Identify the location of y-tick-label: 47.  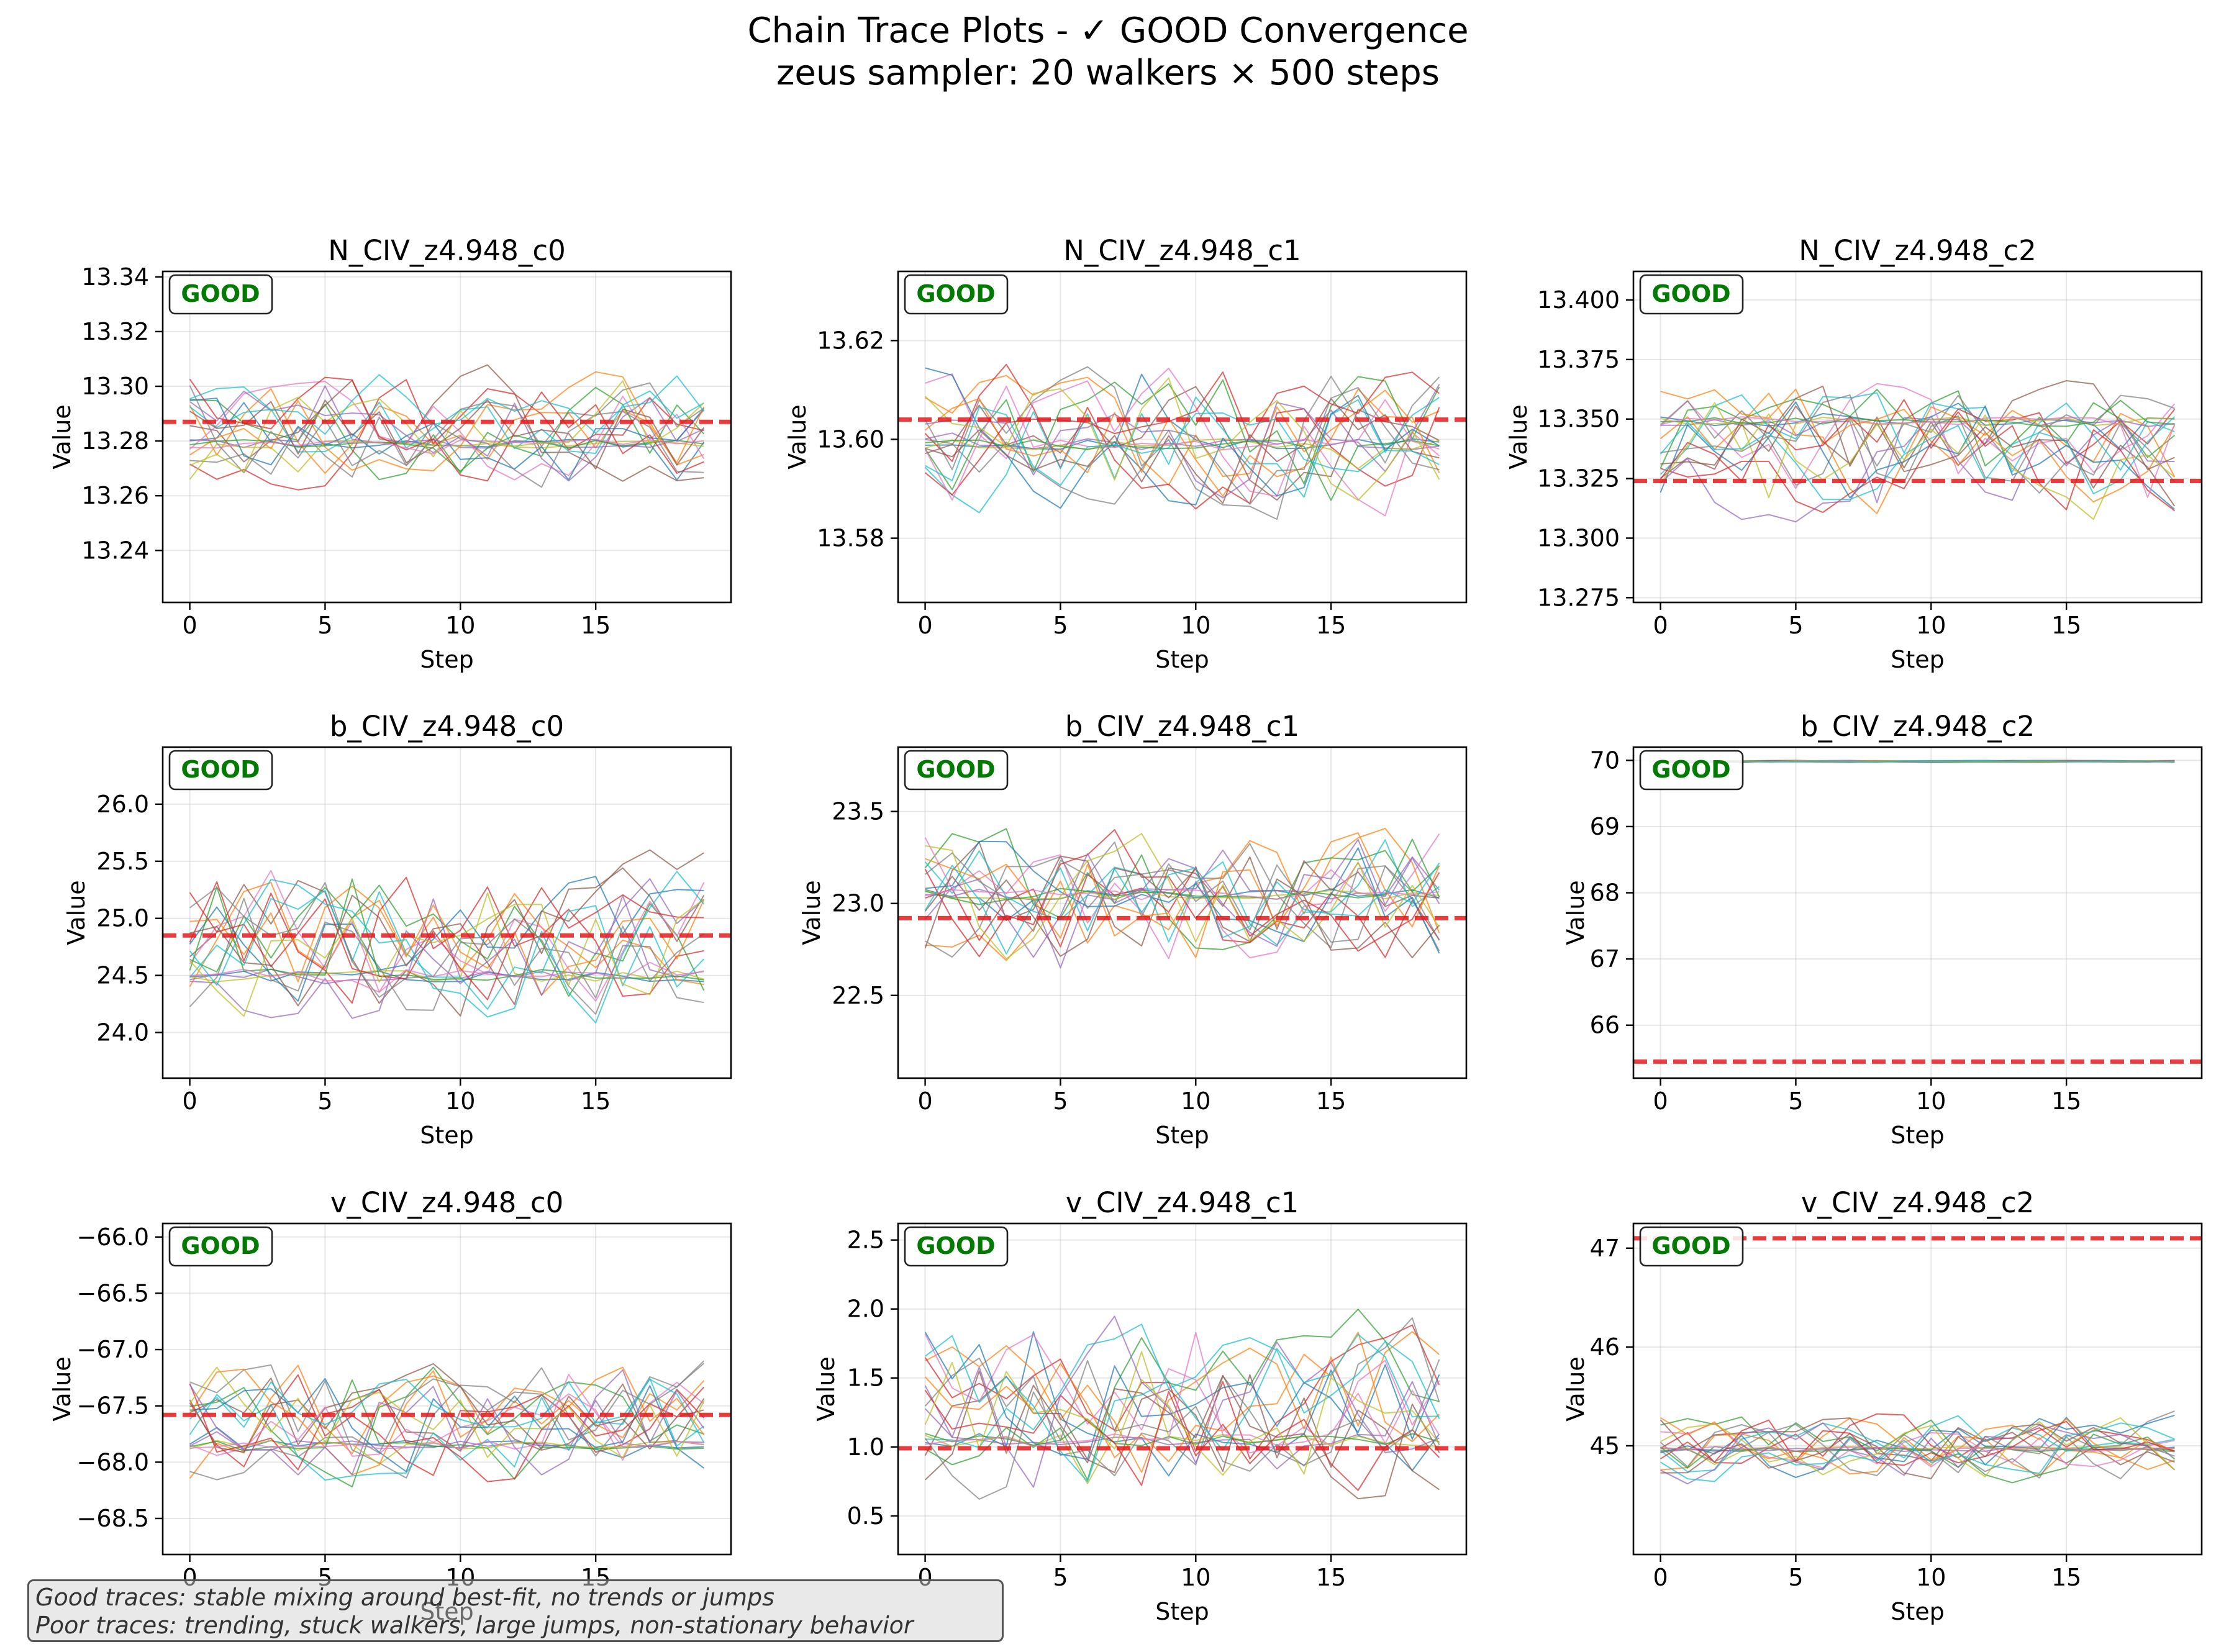
(1605, 1248).